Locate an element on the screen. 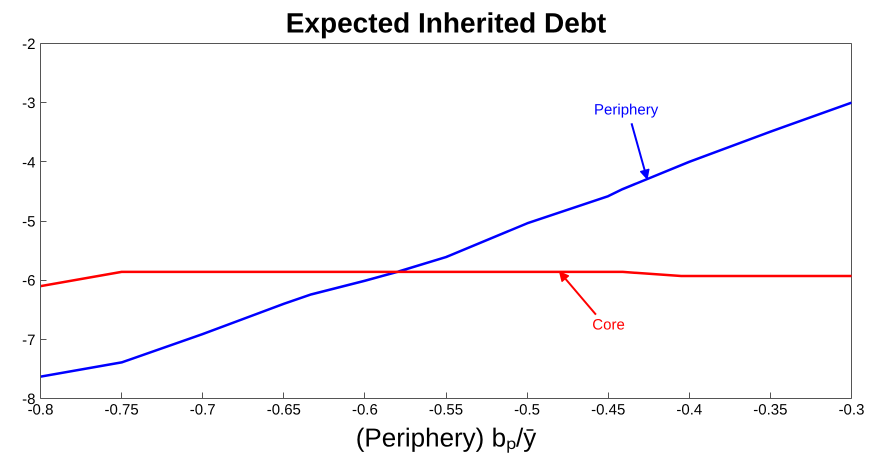 Image resolution: width=873 pixels, height=455 pixels. y-tick-label: -5 is located at coordinates (29, 222).